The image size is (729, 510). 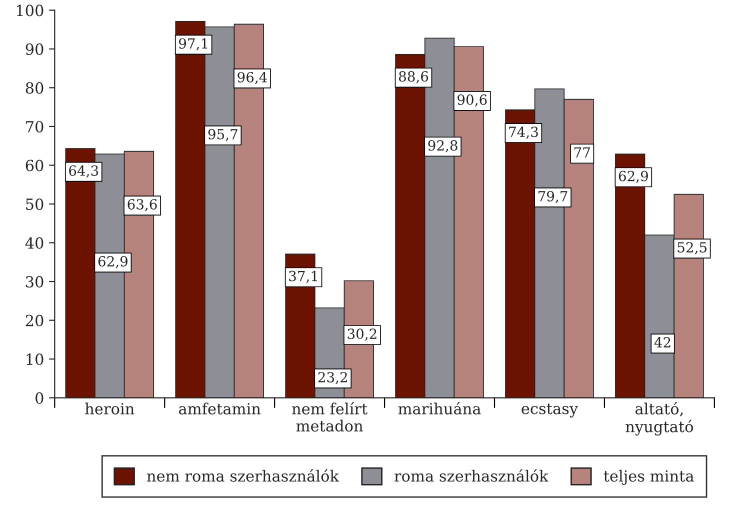 What do you see at coordinates (523, 132) in the screenshot?
I see `data-label: 74,3` at bounding box center [523, 132].